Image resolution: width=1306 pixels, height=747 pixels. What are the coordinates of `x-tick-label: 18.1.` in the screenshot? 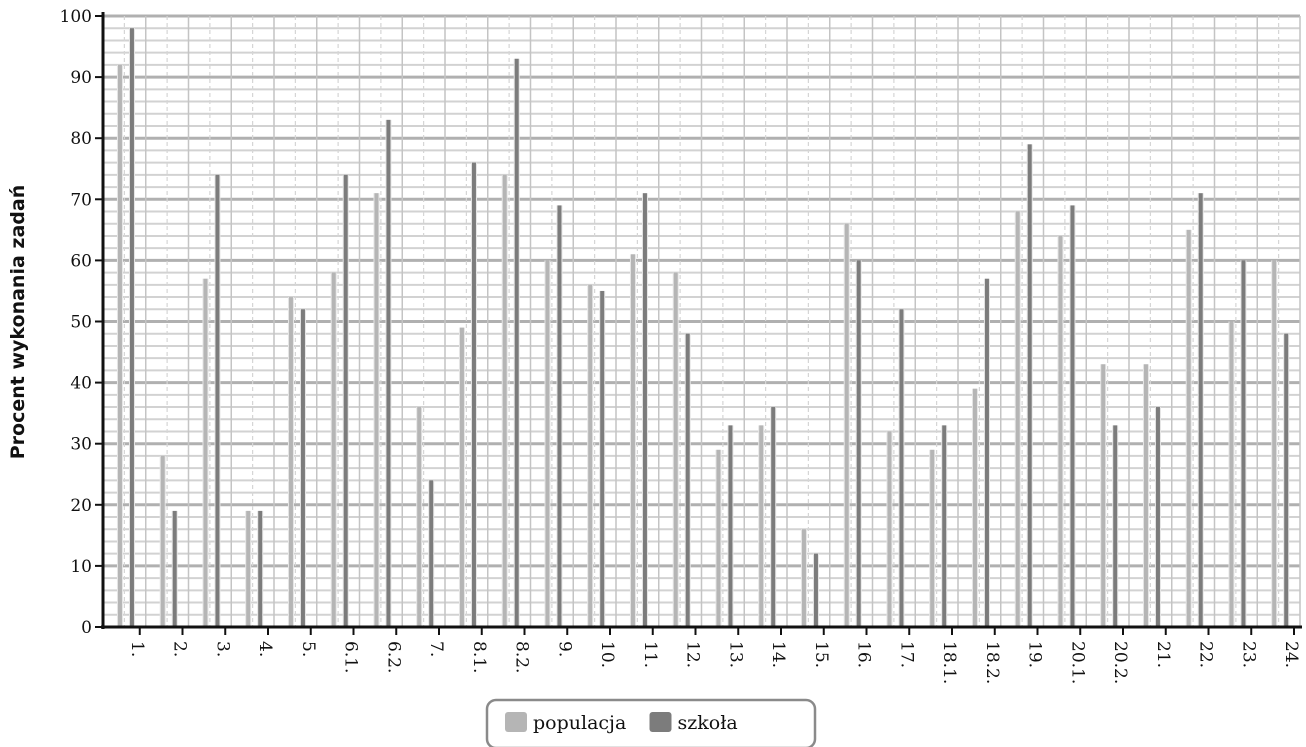 It's located at (949, 662).